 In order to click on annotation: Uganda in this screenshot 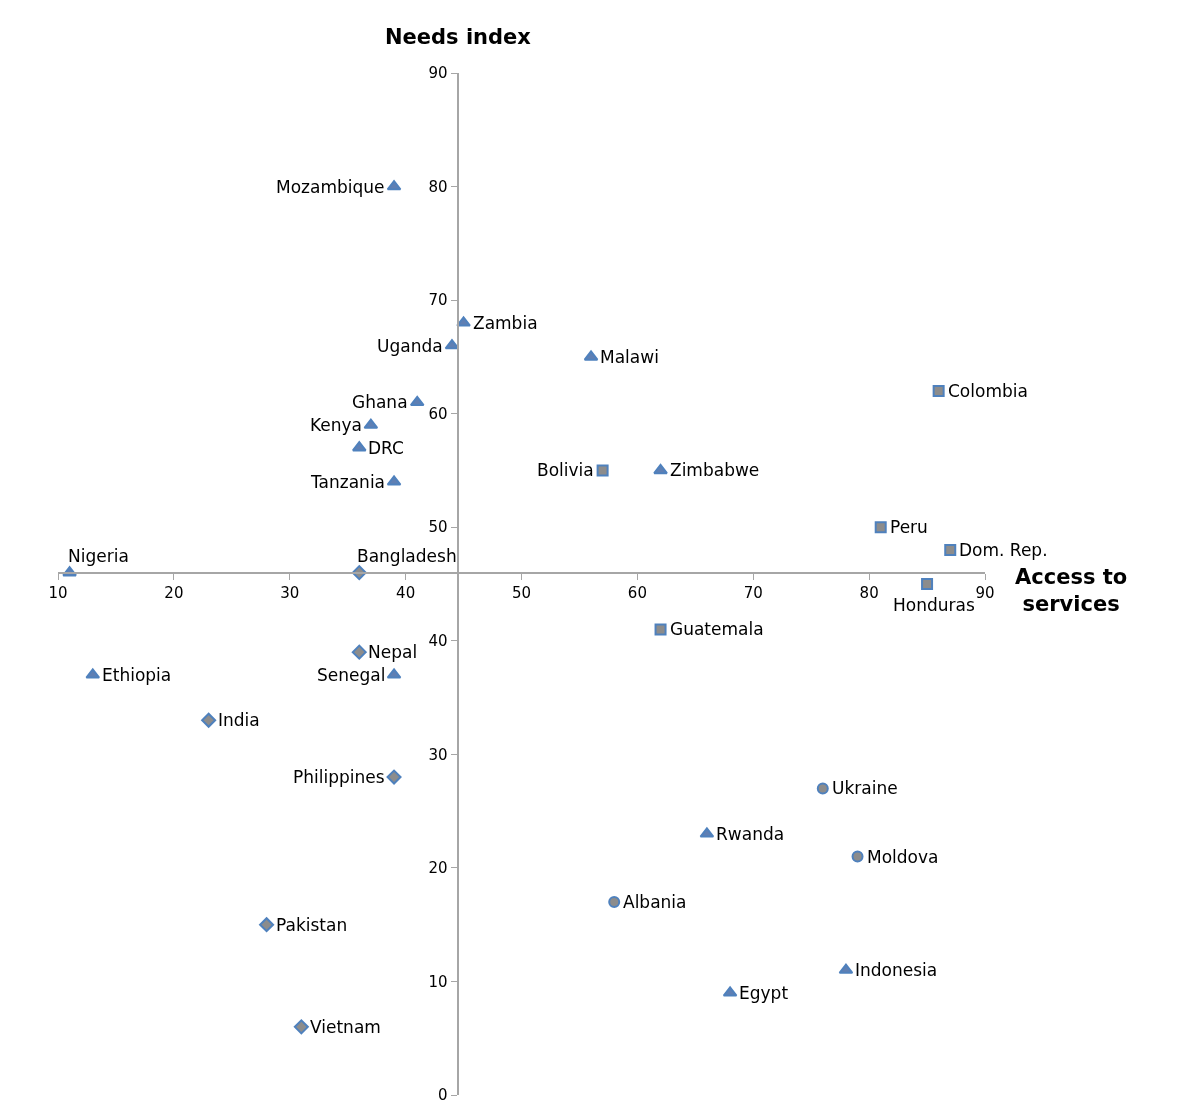, I will do `click(410, 346)`.